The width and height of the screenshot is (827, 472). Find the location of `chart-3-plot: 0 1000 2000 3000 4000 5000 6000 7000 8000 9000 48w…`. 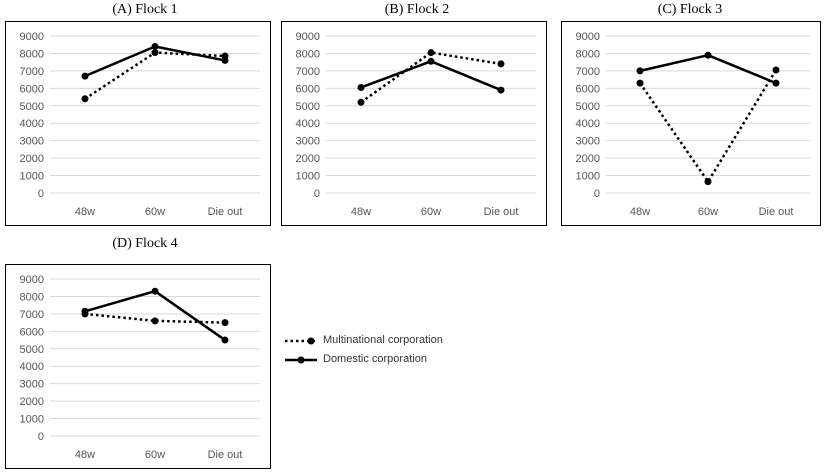

chart-3-plot: 0 1000 2000 3000 4000 5000 6000 7000 8000 9000 48w… is located at coordinates (693, 124).